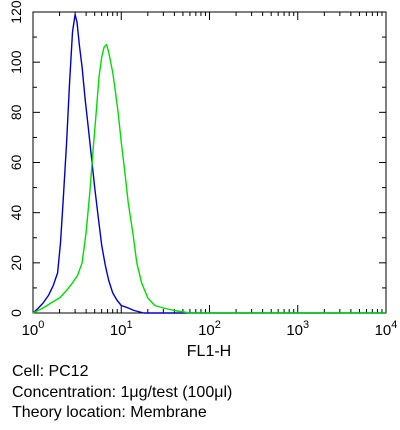  Describe the element at coordinates (297, 329) in the screenshot. I see `x-tick-label: 10³` at that location.